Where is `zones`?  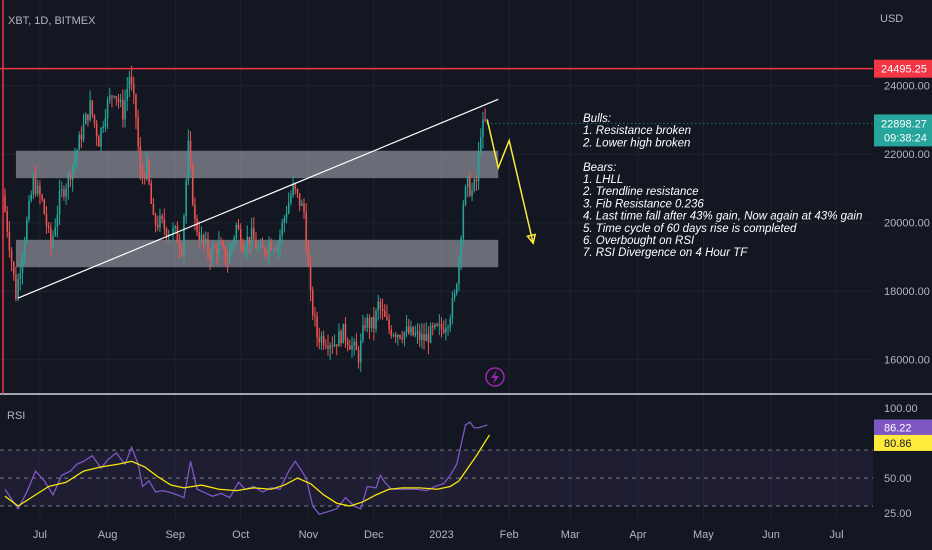 zones is located at coordinates (257, 209).